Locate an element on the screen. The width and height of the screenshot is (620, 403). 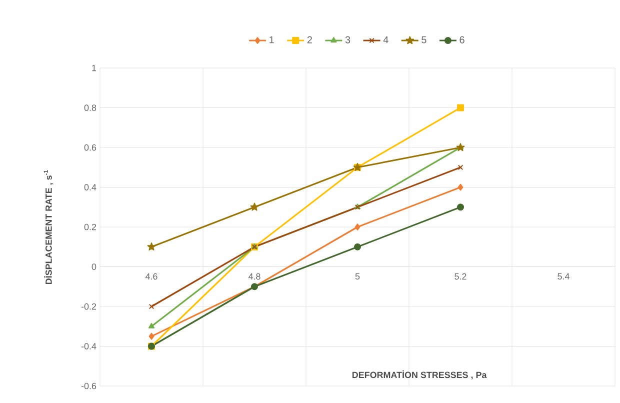
y-tick-label: -0.6 is located at coordinates (88, 386).